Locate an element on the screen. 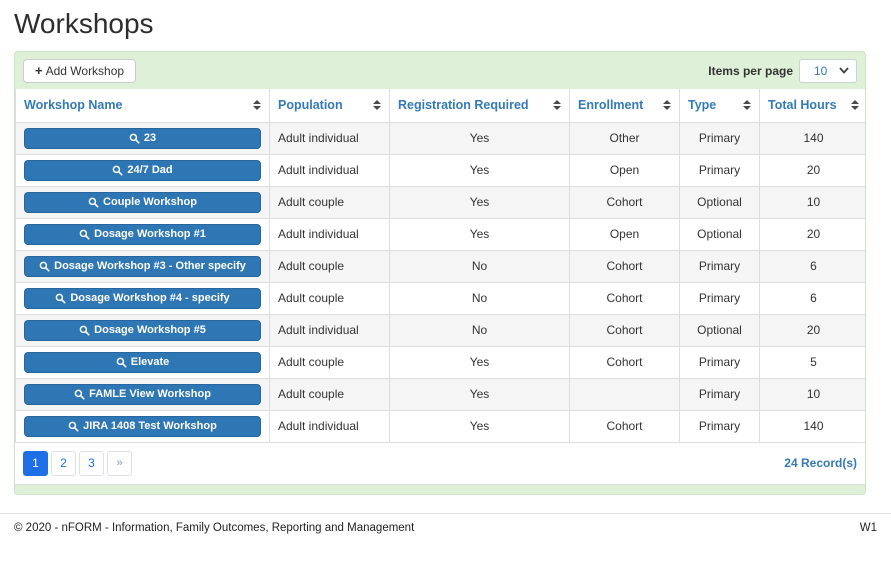 The image size is (891, 566). workshop-link-button: Dosage Workshop #1 is located at coordinates (142, 234).